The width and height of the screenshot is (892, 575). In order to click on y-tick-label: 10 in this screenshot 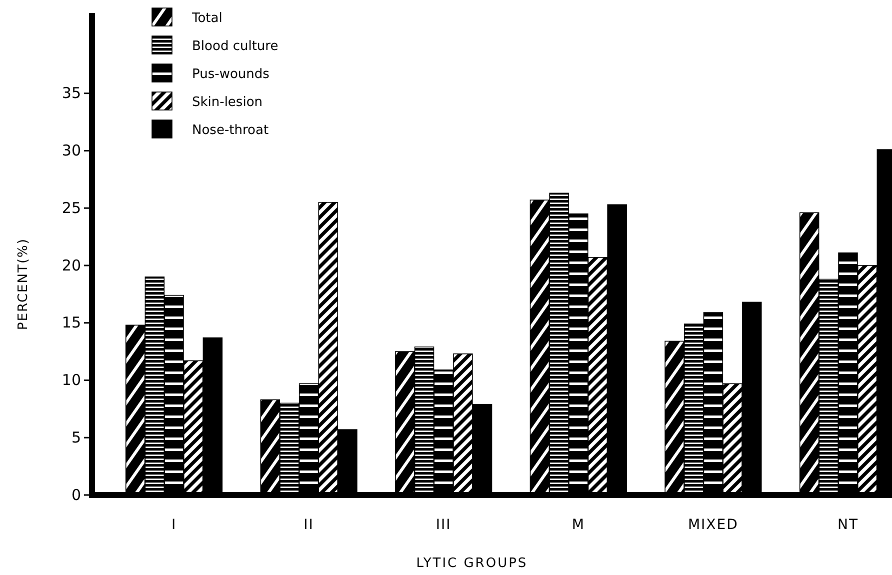, I will do `click(71, 380)`.